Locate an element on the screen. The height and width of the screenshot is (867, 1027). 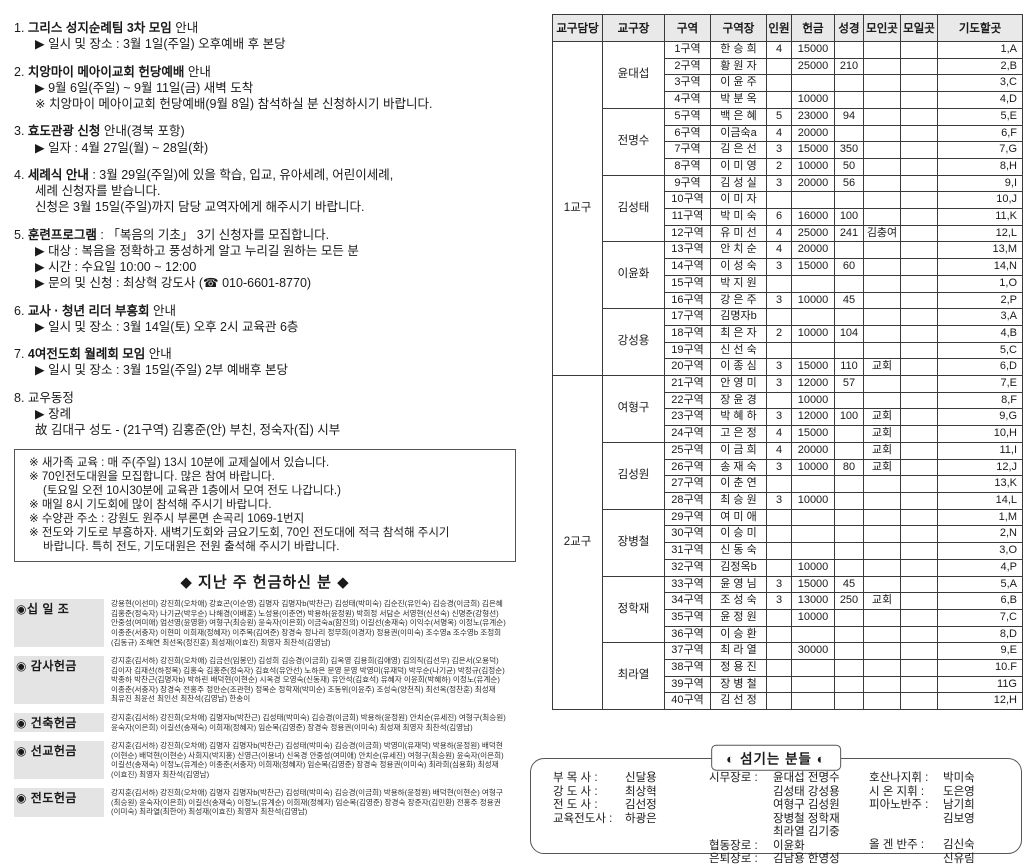
cell-parish-leader: 정학재 is located at coordinates (633, 609).